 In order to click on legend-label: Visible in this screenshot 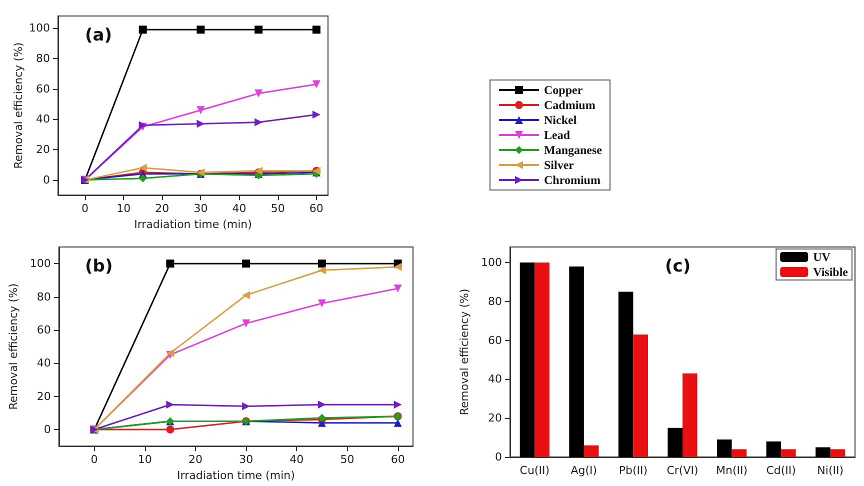, I will do `click(831, 272)`.